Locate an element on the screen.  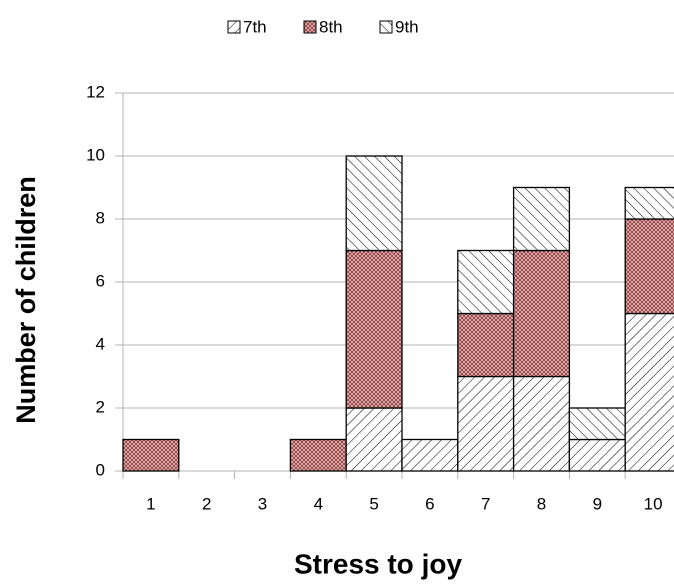
y-tick-label: 2 is located at coordinates (100, 406).